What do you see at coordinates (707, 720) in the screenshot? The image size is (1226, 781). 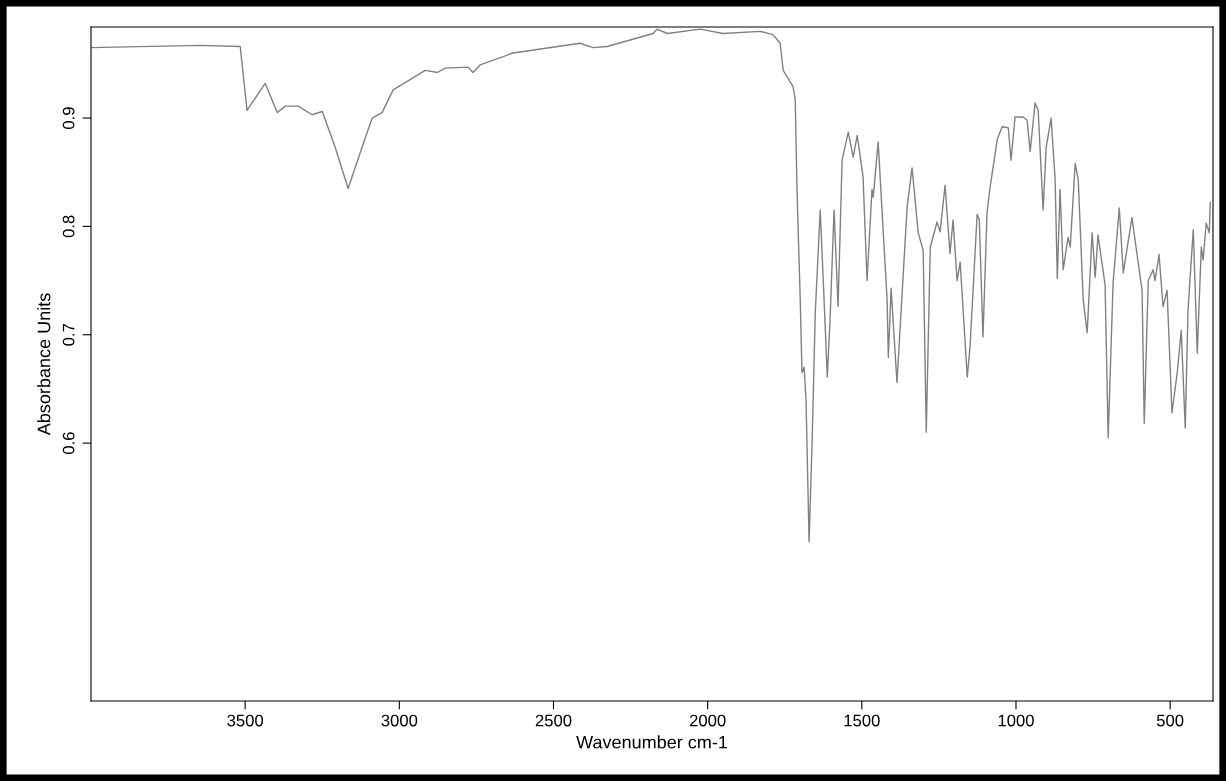 I see `x-tick-label: 2000` at bounding box center [707, 720].